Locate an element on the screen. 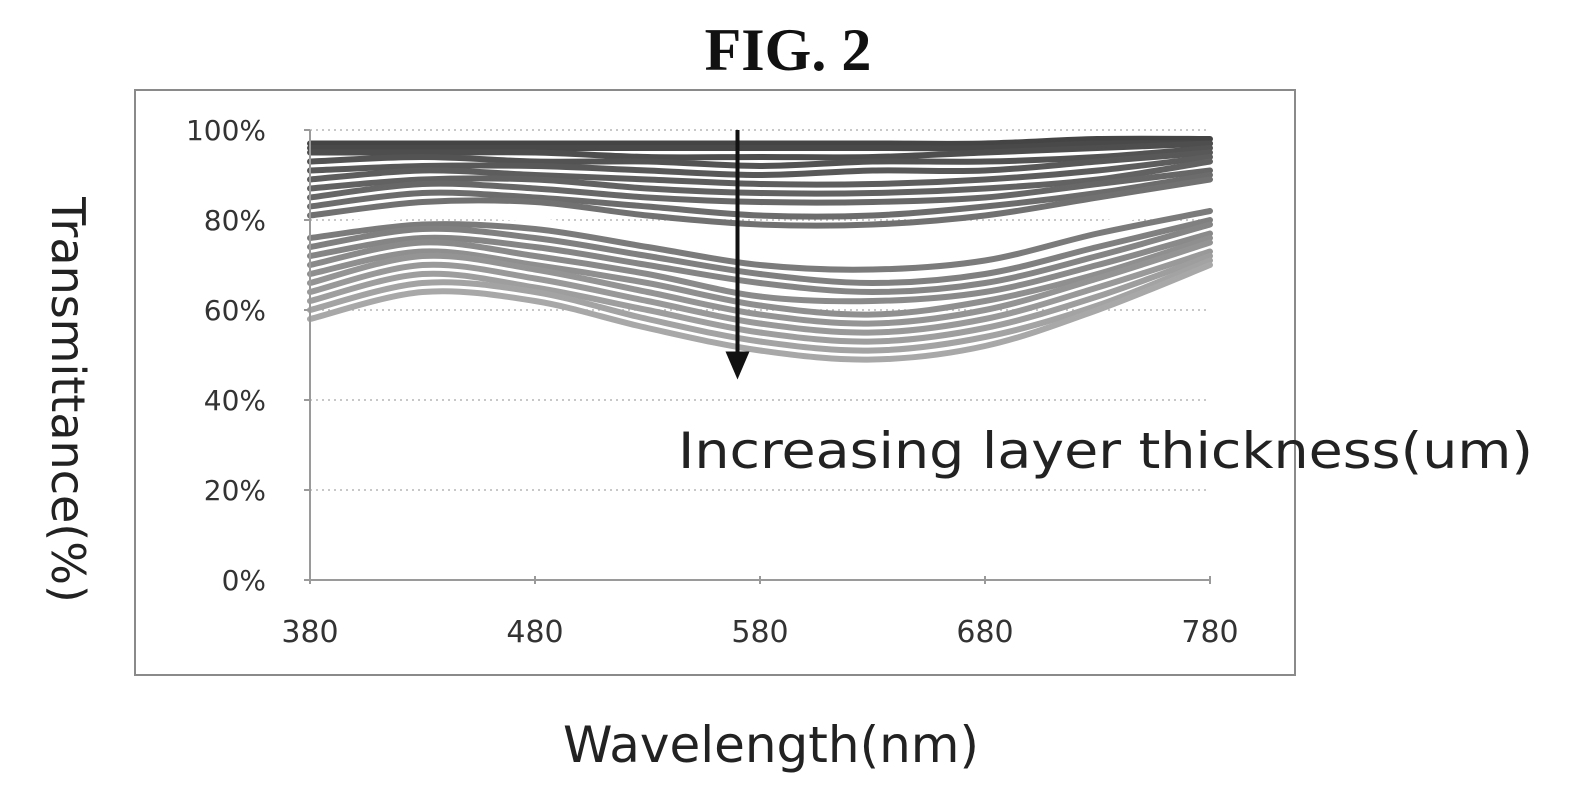 The height and width of the screenshot is (801, 1576). x-tick-label: 680 is located at coordinates (984, 632).